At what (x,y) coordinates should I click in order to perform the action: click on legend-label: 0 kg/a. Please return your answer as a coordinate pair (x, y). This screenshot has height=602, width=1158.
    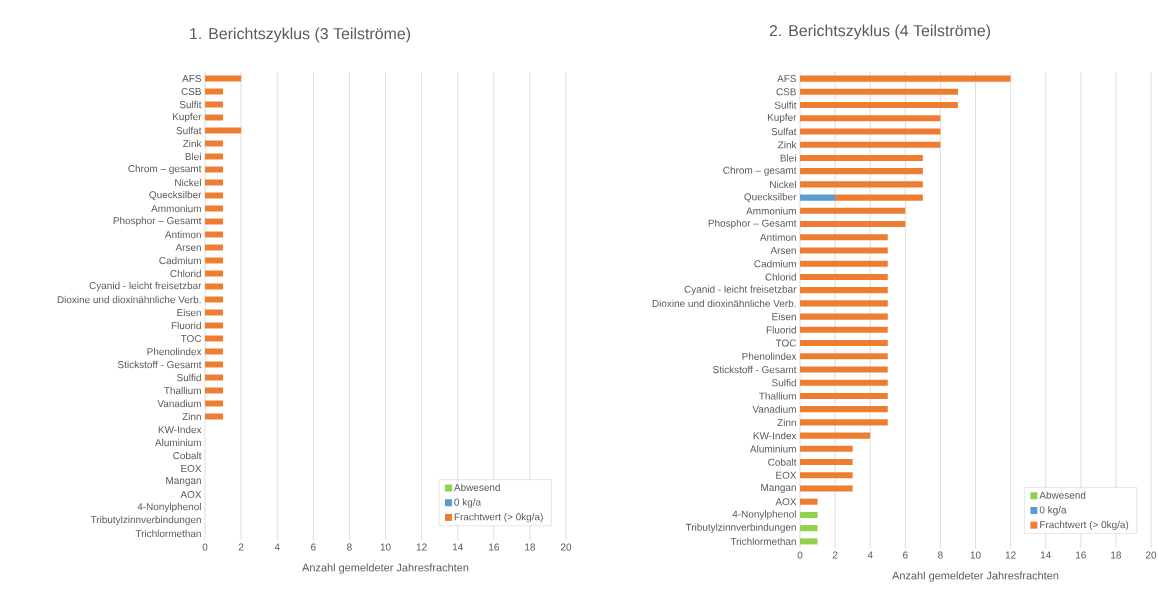
    Looking at the image, I should click on (1053, 511).